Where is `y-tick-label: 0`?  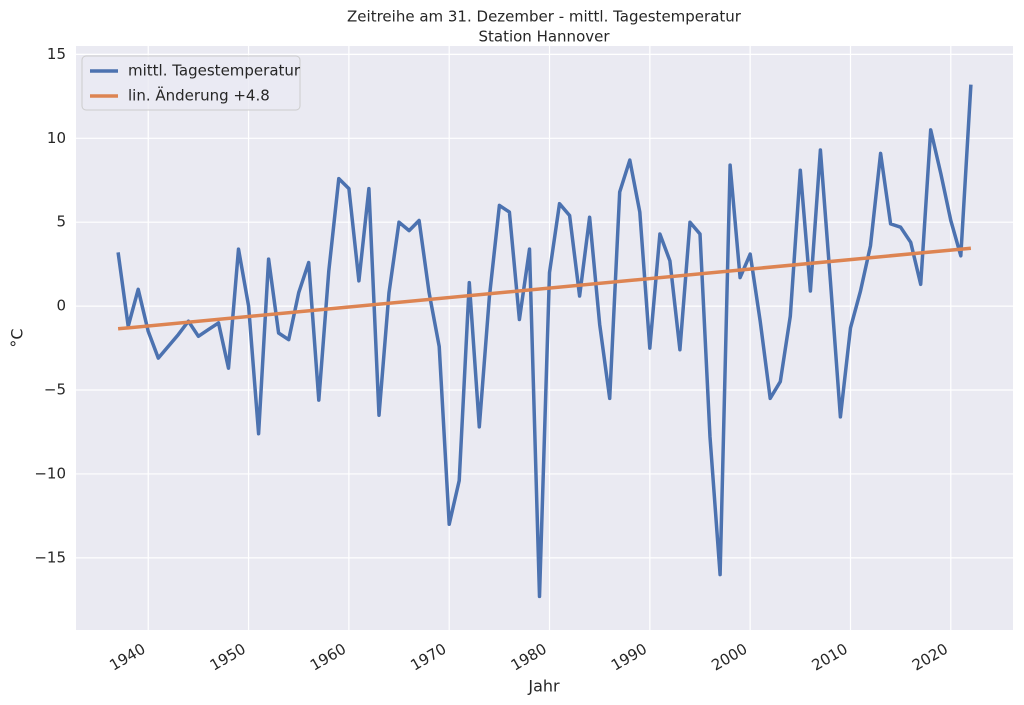 y-tick-label: 0 is located at coordinates (61, 306).